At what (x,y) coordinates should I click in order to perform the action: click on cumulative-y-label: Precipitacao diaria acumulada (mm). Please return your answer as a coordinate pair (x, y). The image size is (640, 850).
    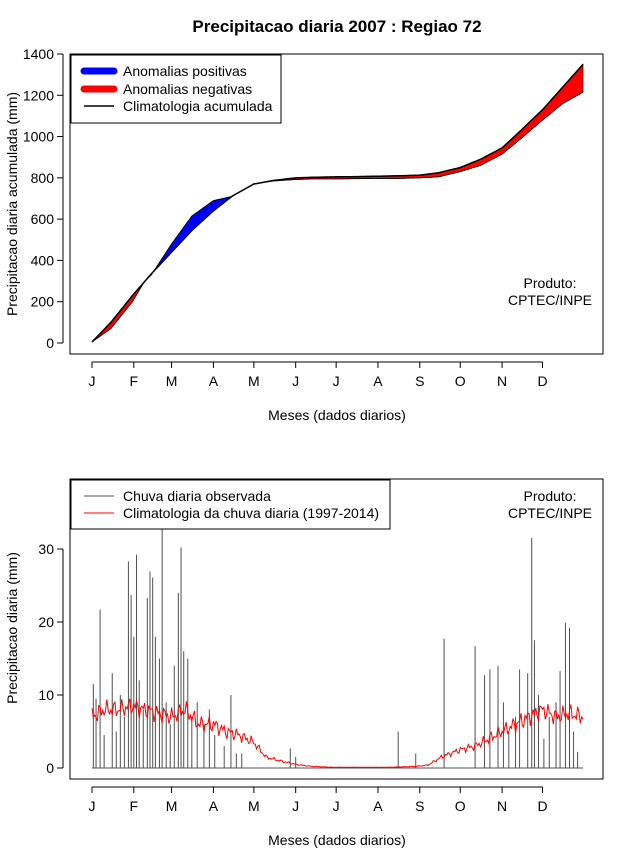
    Looking at the image, I should click on (12, 204).